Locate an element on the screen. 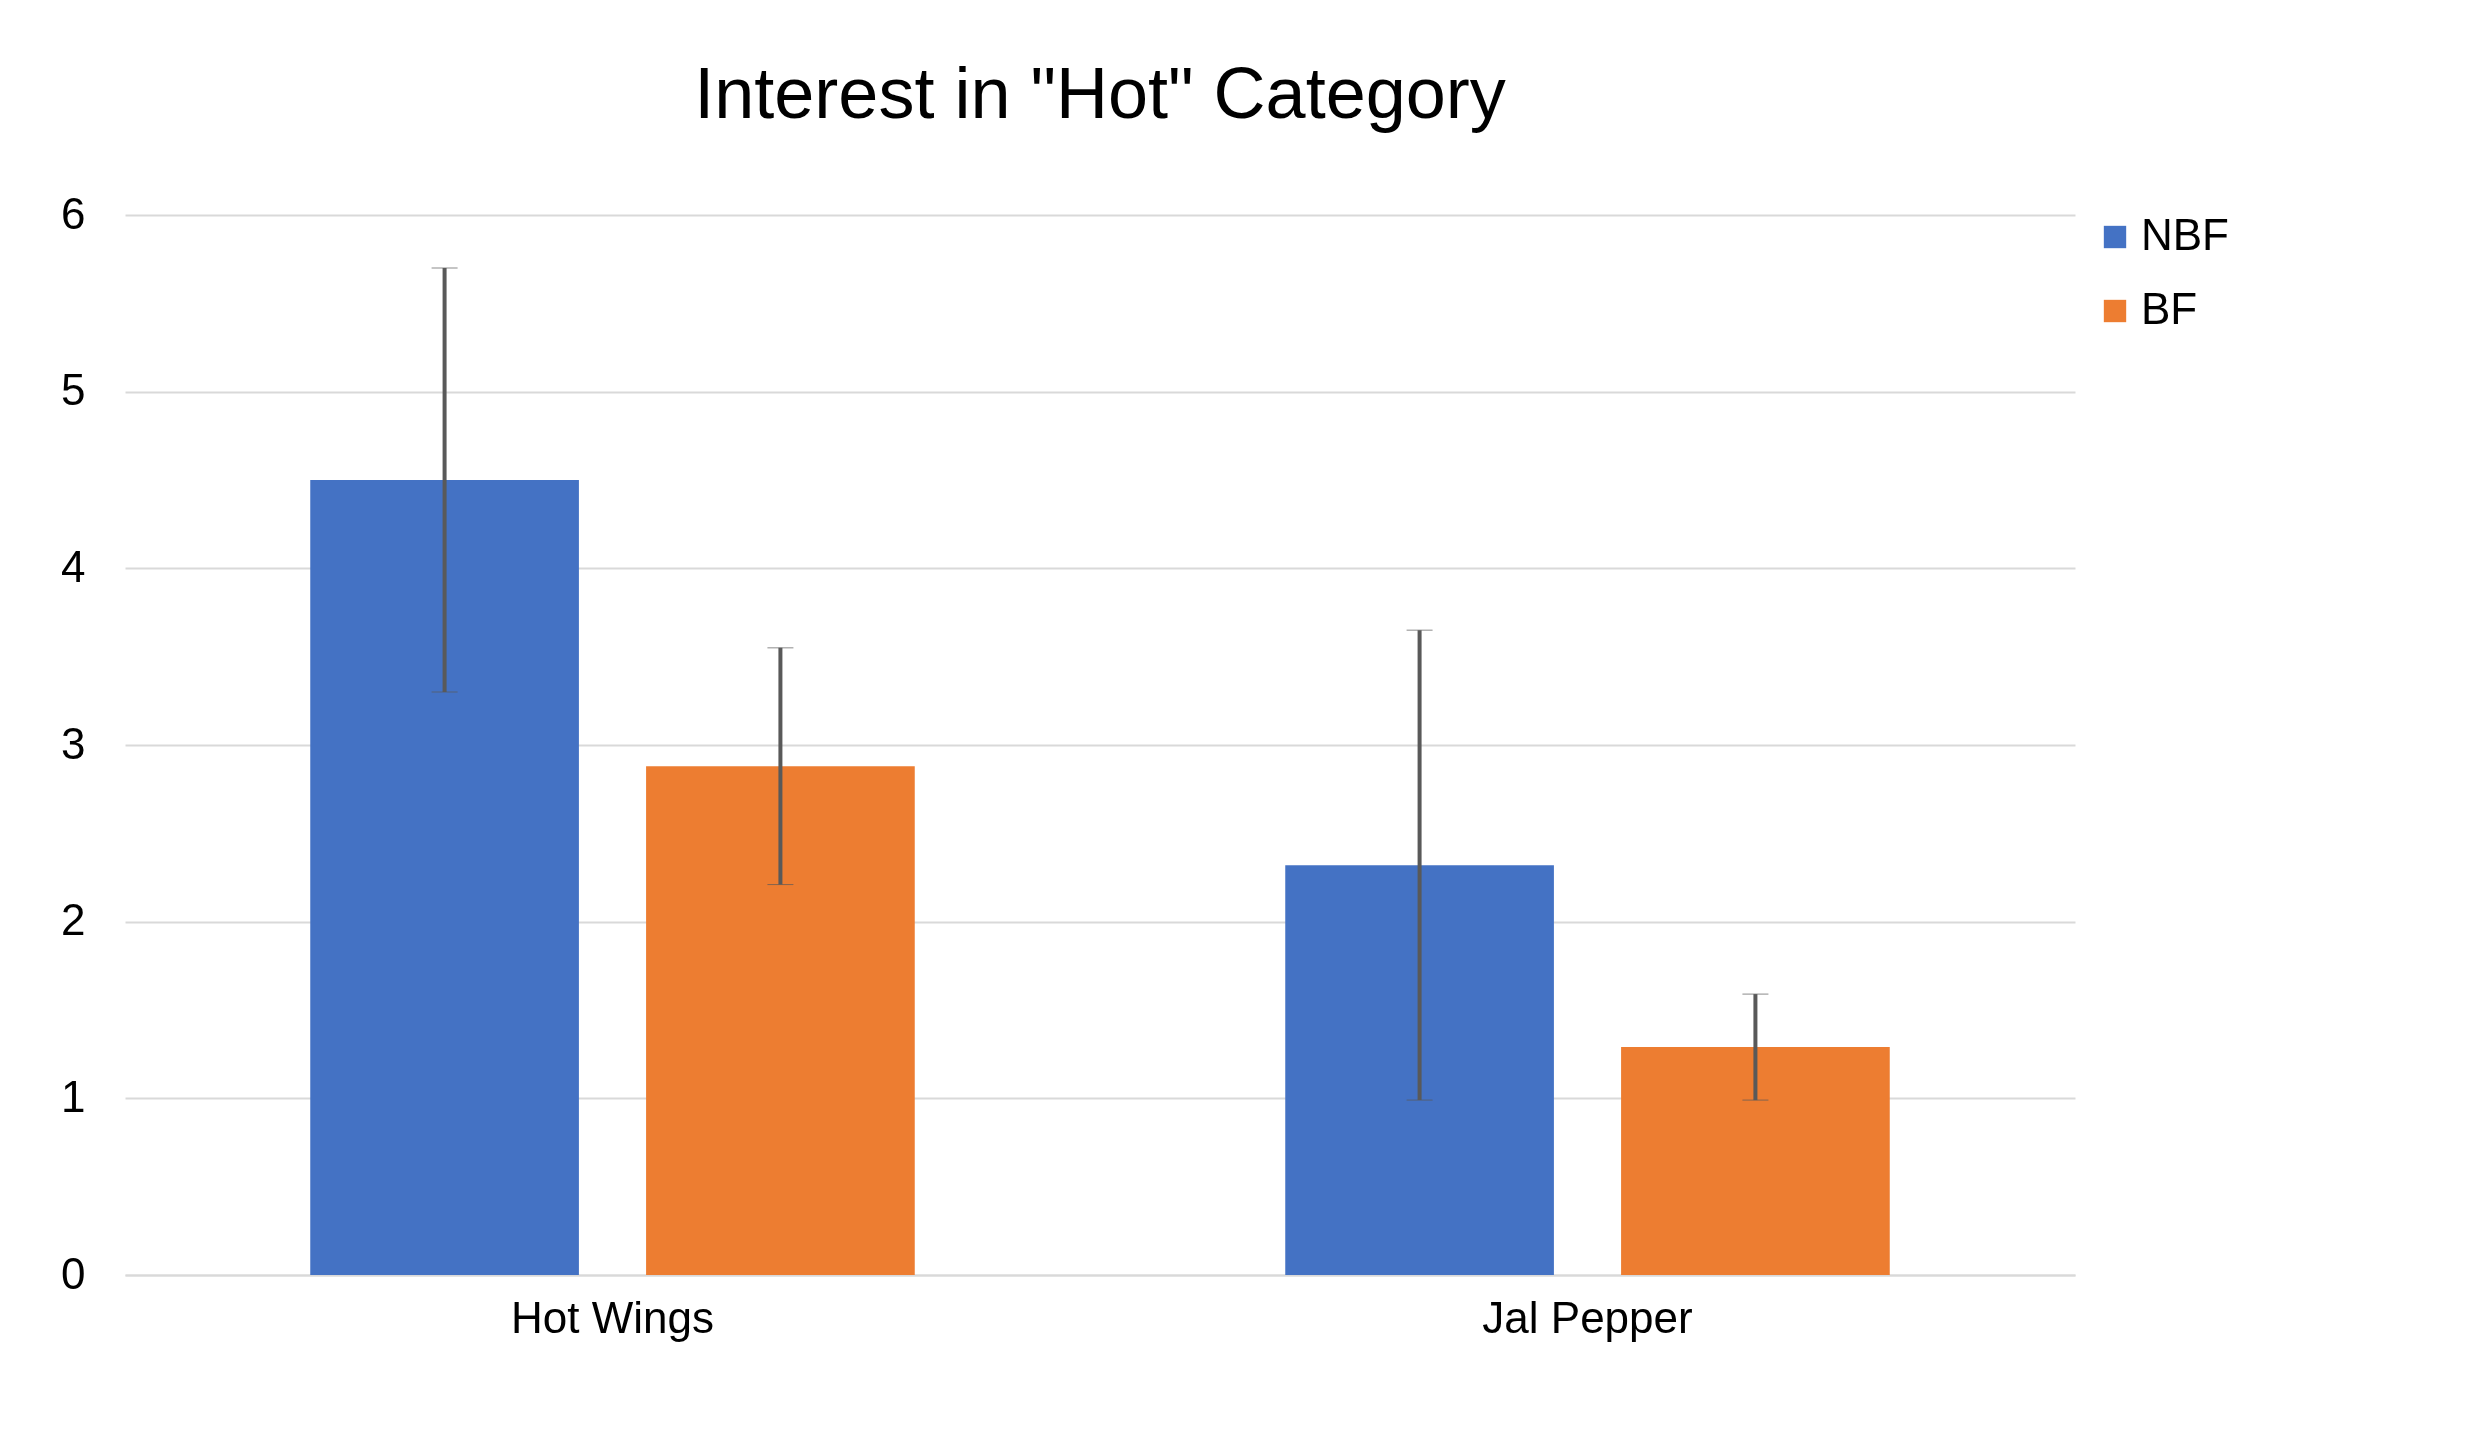 This screenshot has height=1445, width=2466. y-tick-label: 1 is located at coordinates (73, 1096).